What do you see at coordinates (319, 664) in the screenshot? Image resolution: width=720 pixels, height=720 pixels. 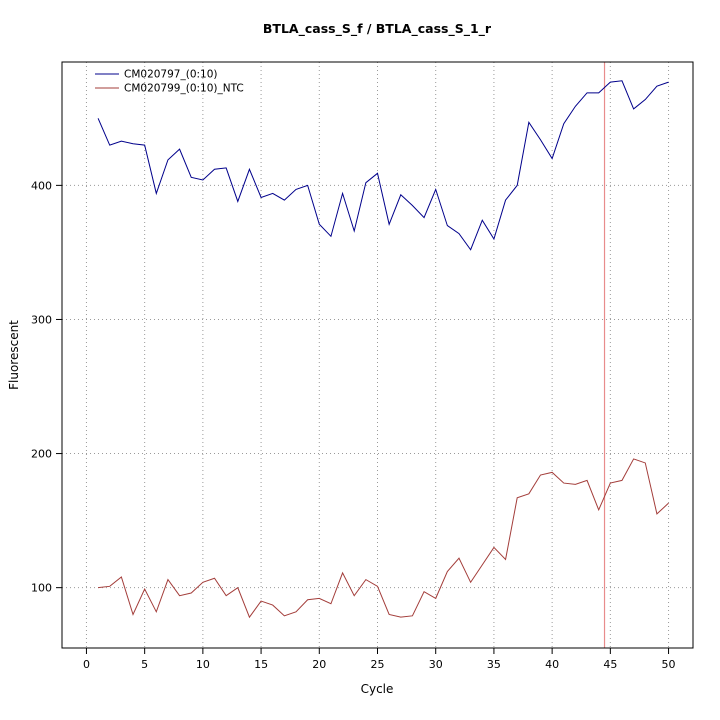 I see `x-tick-label: 20` at bounding box center [319, 664].